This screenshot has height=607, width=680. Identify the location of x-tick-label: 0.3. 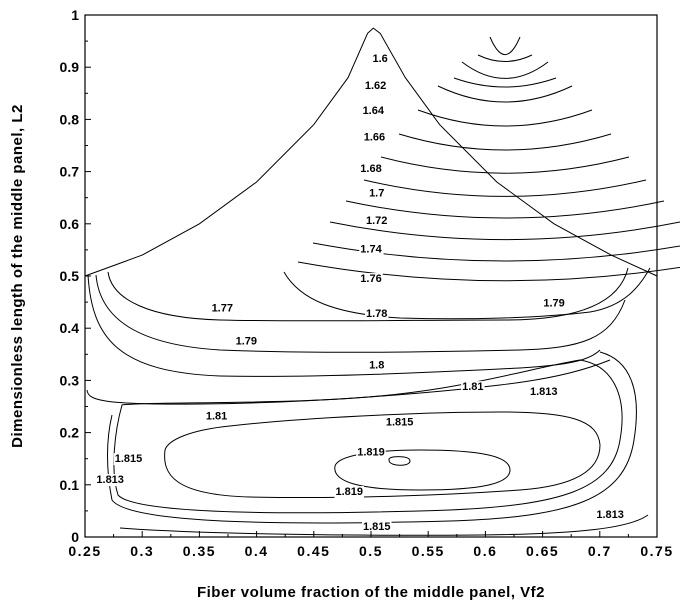
(142, 551).